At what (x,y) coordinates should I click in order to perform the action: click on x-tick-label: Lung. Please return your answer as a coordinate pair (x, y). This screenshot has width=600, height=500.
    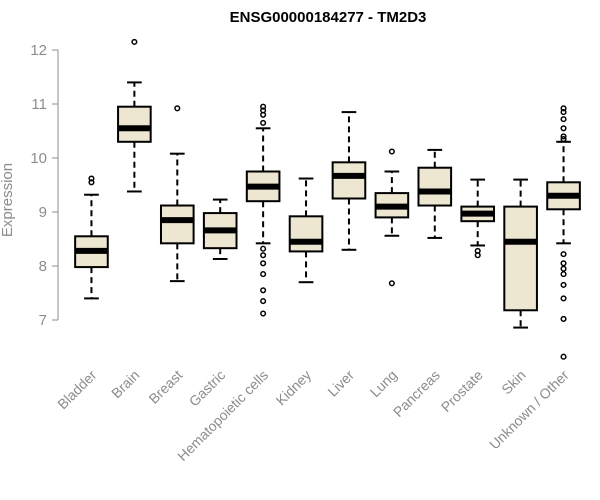
    Looking at the image, I should click on (383, 383).